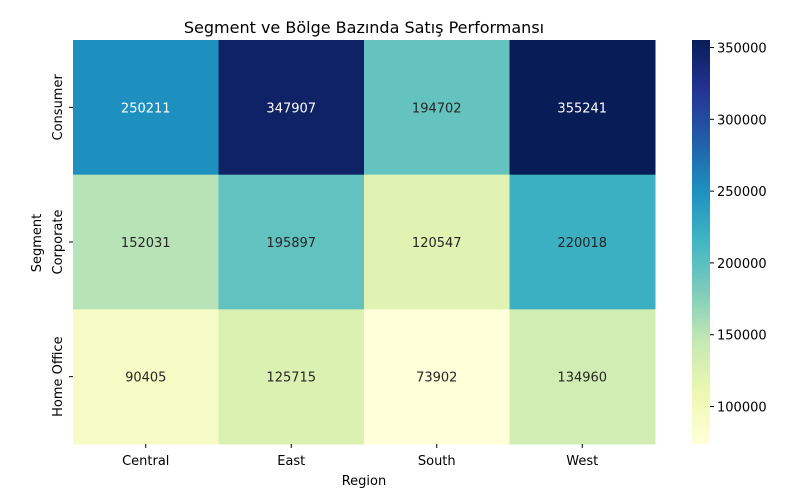 The width and height of the screenshot is (810, 493). I want to click on x-tick-label: Central, so click(145, 461).